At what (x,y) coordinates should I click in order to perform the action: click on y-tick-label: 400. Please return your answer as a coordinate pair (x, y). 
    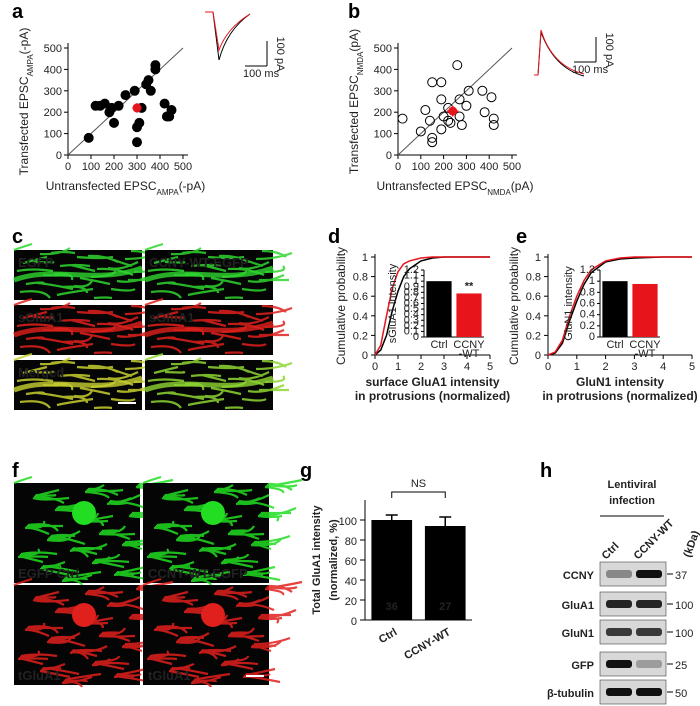
    Looking at the image, I should click on (53, 70).